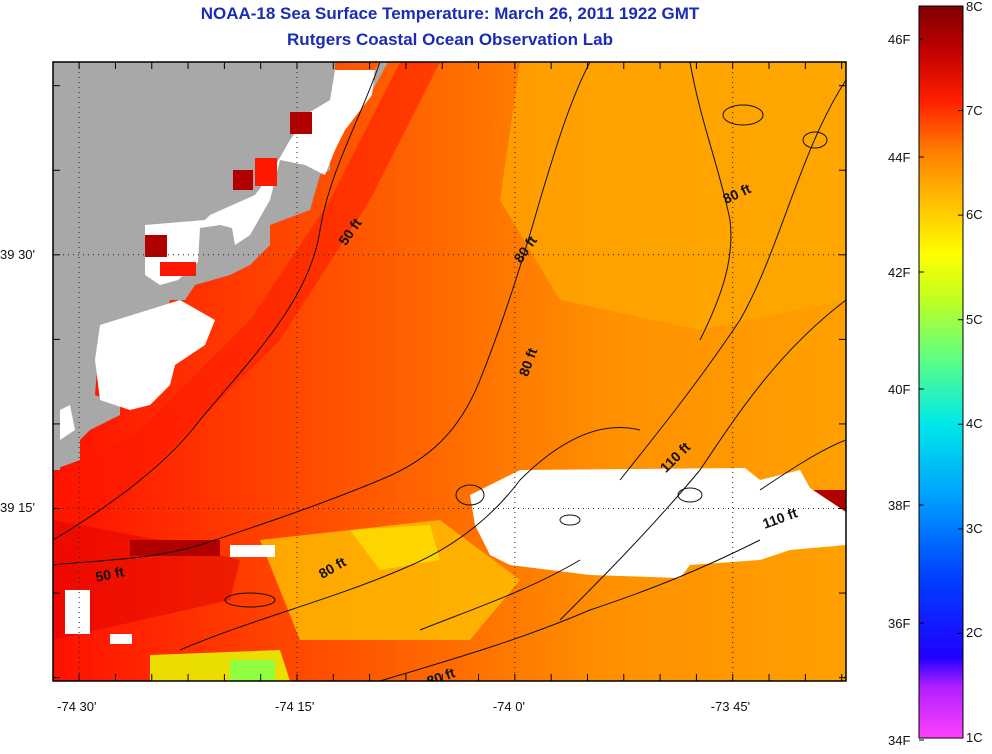  What do you see at coordinates (295, 706) in the screenshot?
I see `lon-tick-label: -74 15'` at bounding box center [295, 706].